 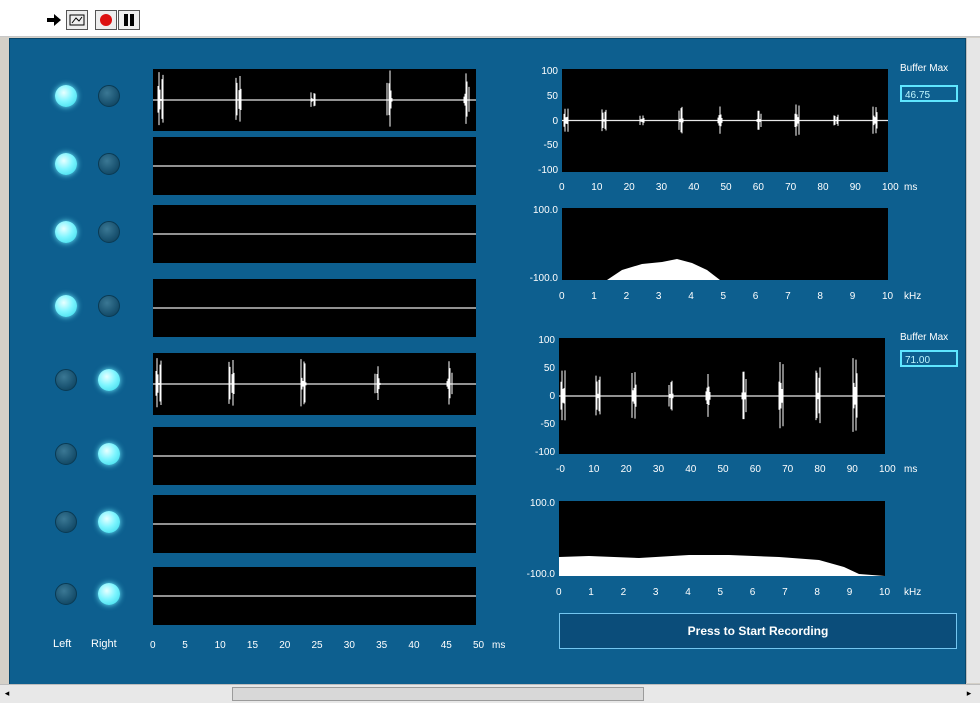 What do you see at coordinates (314, 100) in the screenshot?
I see `channel-1-scope` at bounding box center [314, 100].